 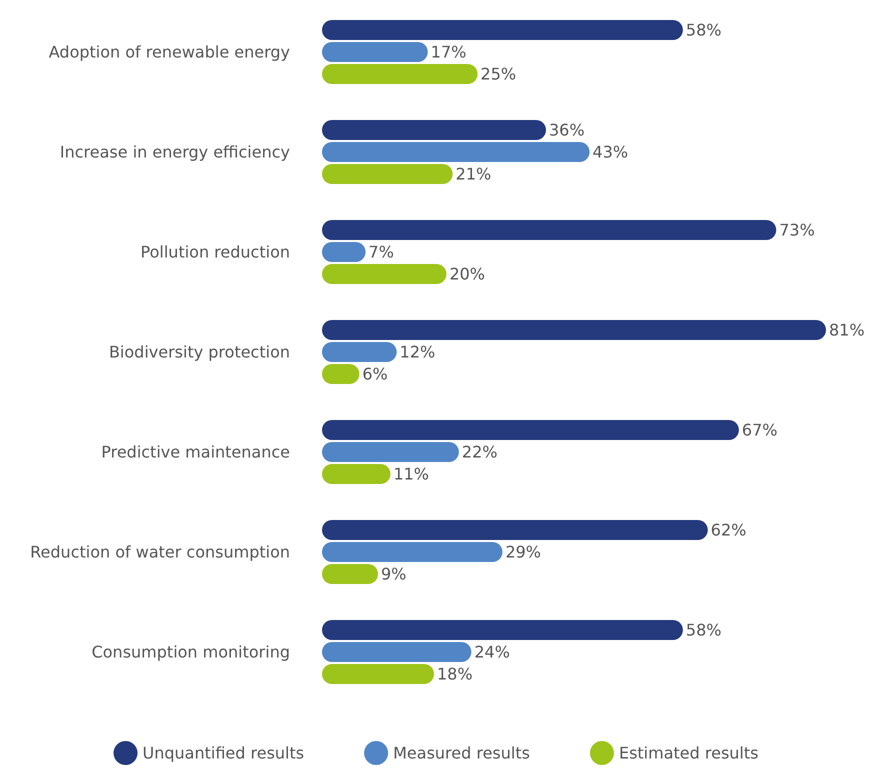 What do you see at coordinates (393, 574) in the screenshot?
I see `data-label: 9%` at bounding box center [393, 574].